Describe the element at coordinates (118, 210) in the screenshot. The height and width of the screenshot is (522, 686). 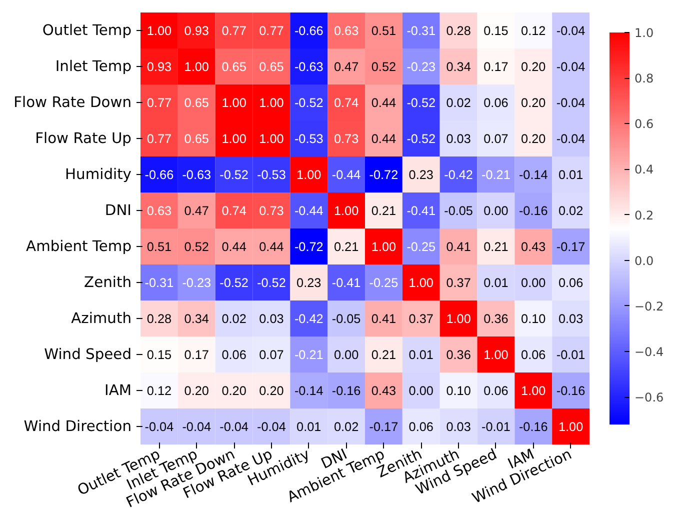
I see `y-tick-label: DNI` at that location.